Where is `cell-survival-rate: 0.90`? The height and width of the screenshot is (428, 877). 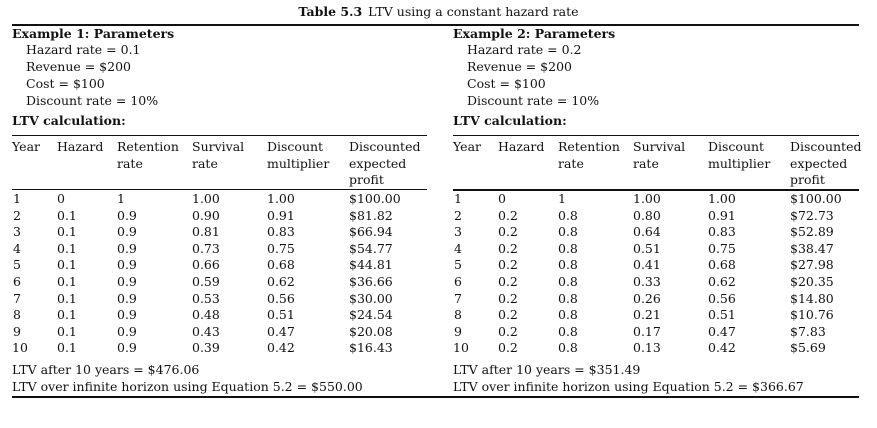
cell-survival-rate: 0.90 is located at coordinates (206, 215).